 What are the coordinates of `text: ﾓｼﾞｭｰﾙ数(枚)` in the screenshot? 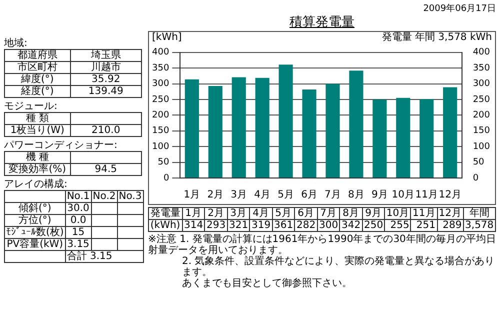 It's located at (35, 232).